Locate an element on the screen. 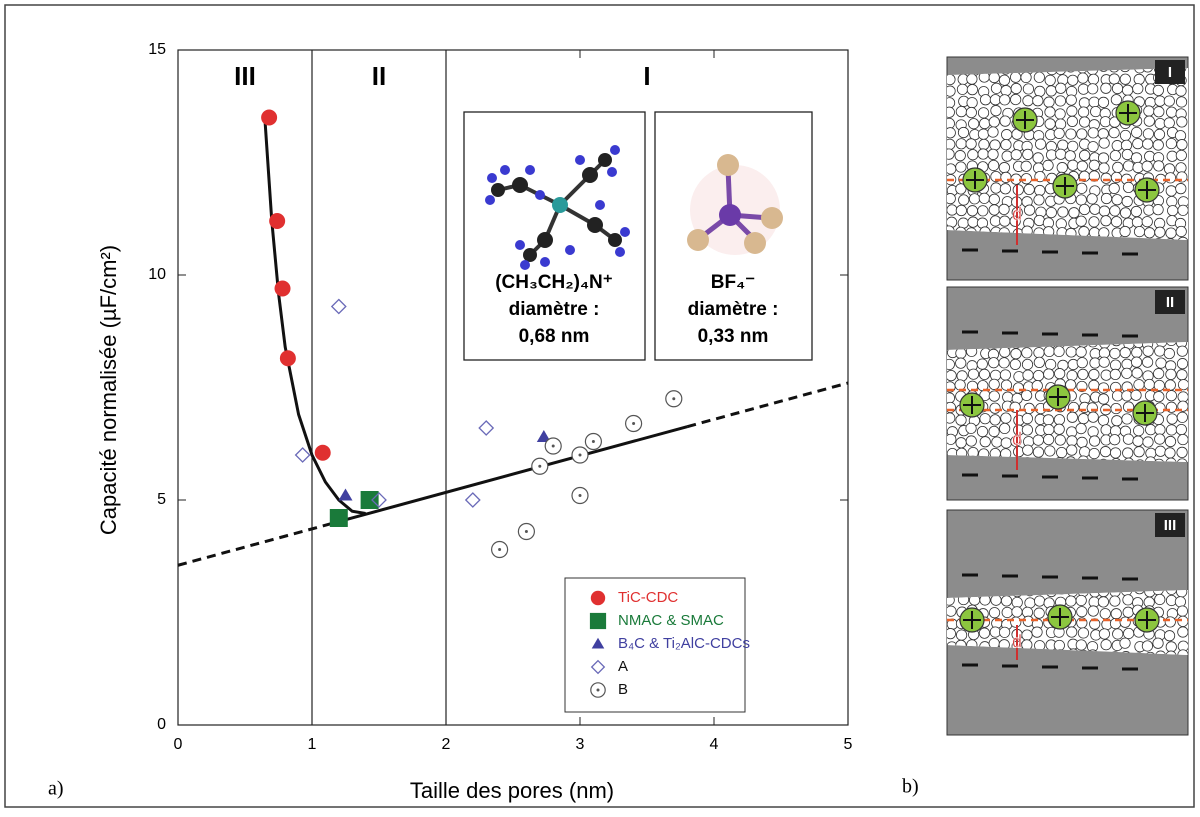 This screenshot has height=817, width=1200. marker-dotcircle is located at coordinates (540, 466).